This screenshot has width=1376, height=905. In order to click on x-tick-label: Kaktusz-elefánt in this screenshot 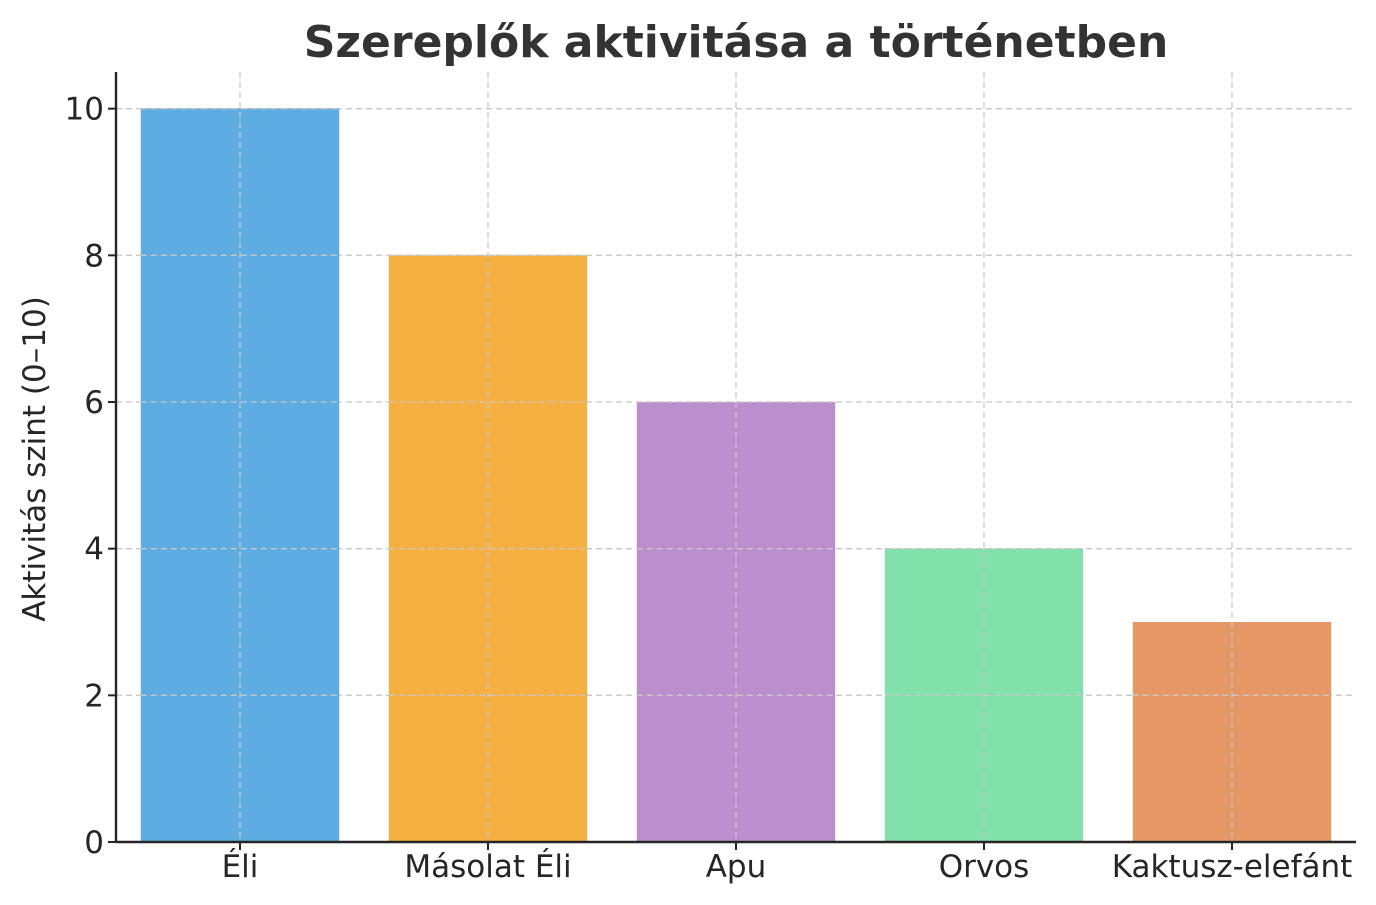, I will do `click(1232, 867)`.